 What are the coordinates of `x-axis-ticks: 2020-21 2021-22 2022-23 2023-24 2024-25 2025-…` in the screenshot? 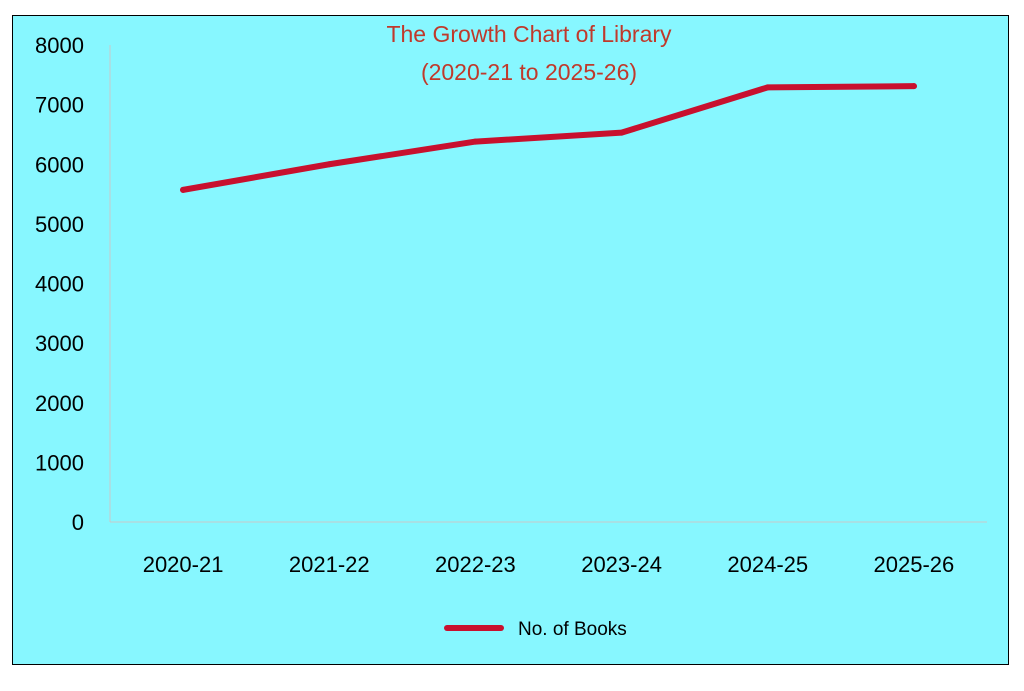 It's located at (549, 564).